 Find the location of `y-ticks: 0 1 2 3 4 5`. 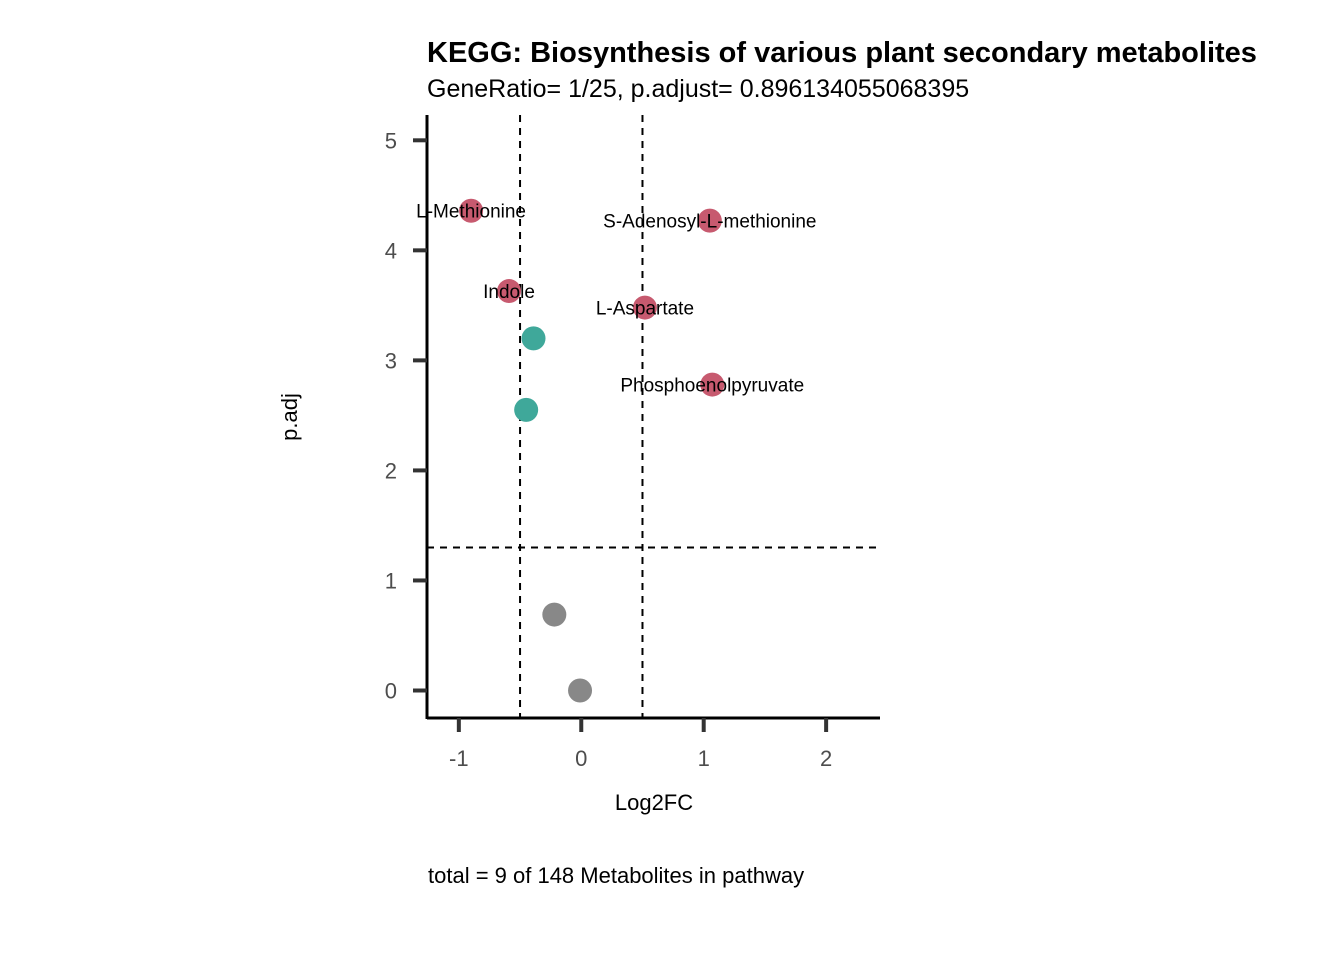

y-ticks: 0 1 2 3 4 5 is located at coordinates (406, 415).